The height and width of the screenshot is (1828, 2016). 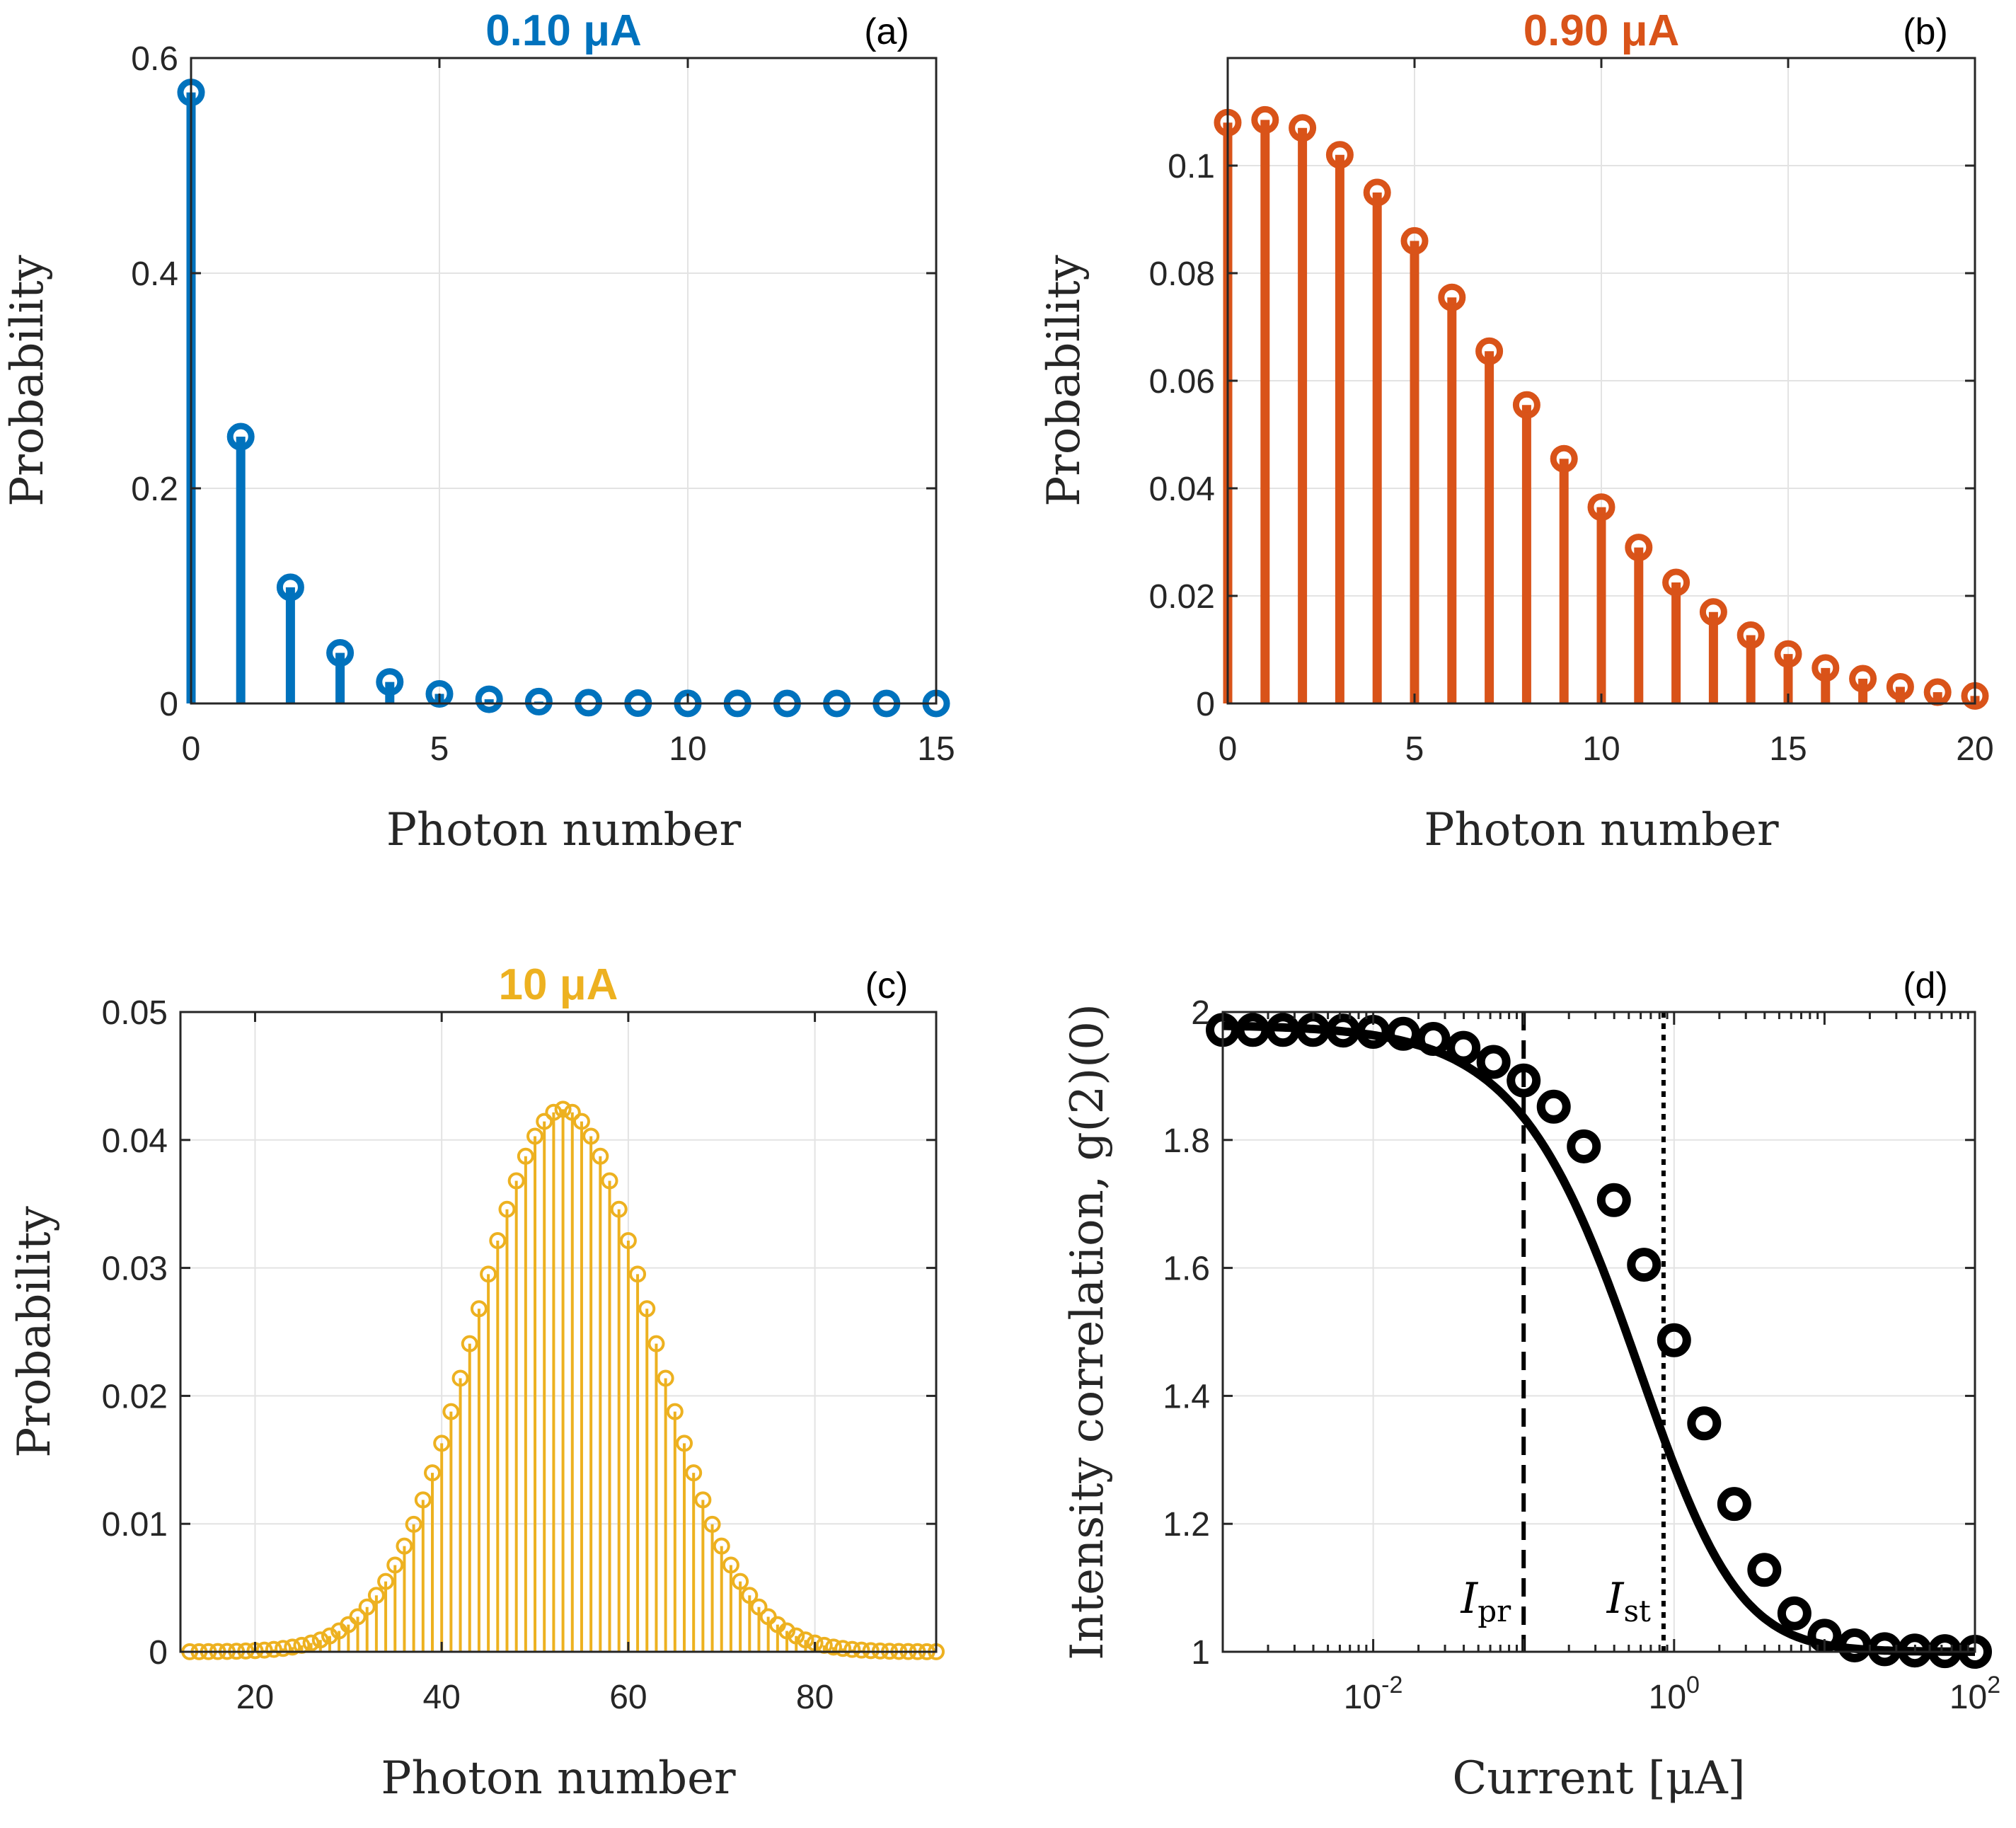 What do you see at coordinates (1601, 380) in the screenshot?
I see `grid` at bounding box center [1601, 380].